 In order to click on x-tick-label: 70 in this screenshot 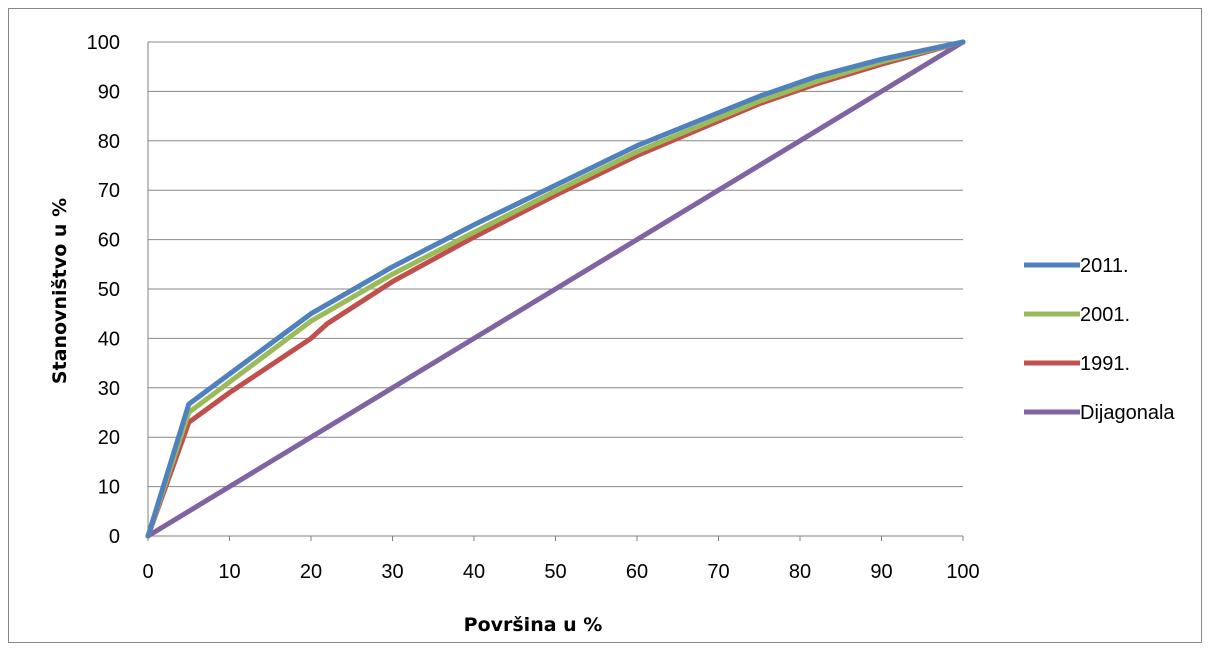, I will do `click(718, 572)`.